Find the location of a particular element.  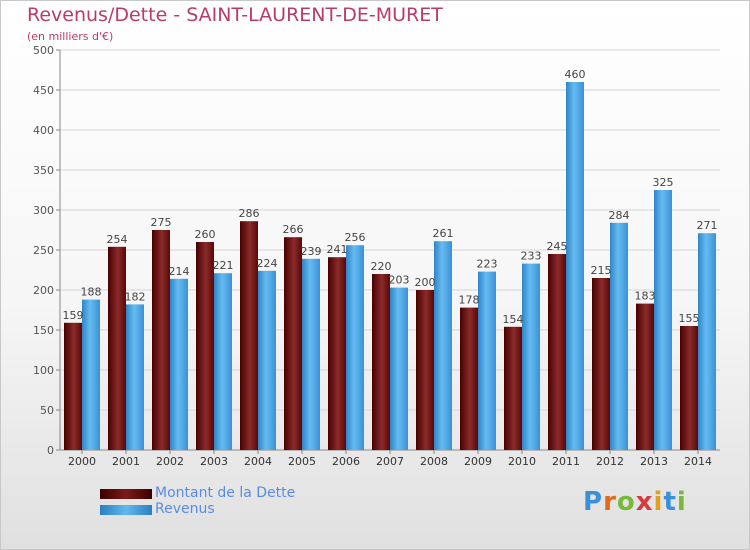

x-tick-label: 2009 is located at coordinates (478, 461).